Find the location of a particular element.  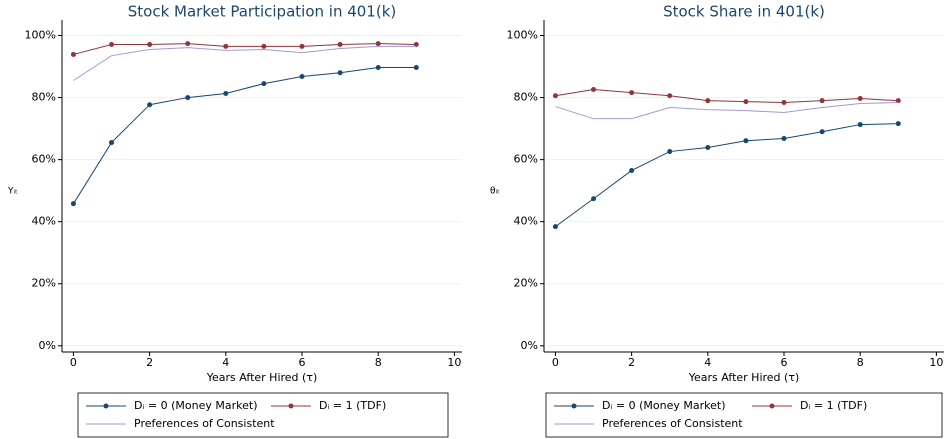

y-axis-label: θᵢₜ is located at coordinates (495, 192).